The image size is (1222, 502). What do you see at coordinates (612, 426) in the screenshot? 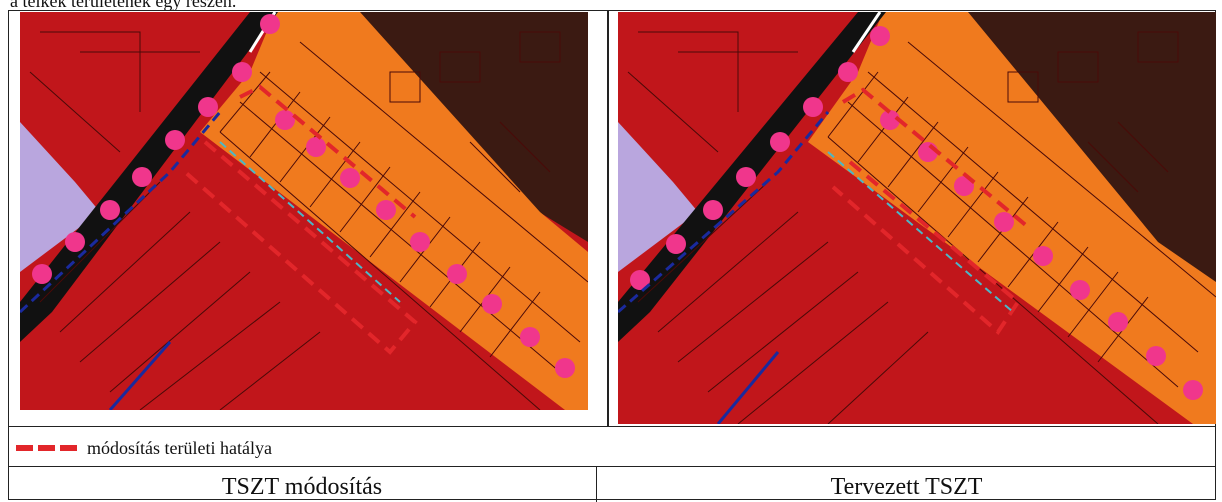
I see `legend-separator` at bounding box center [612, 426].